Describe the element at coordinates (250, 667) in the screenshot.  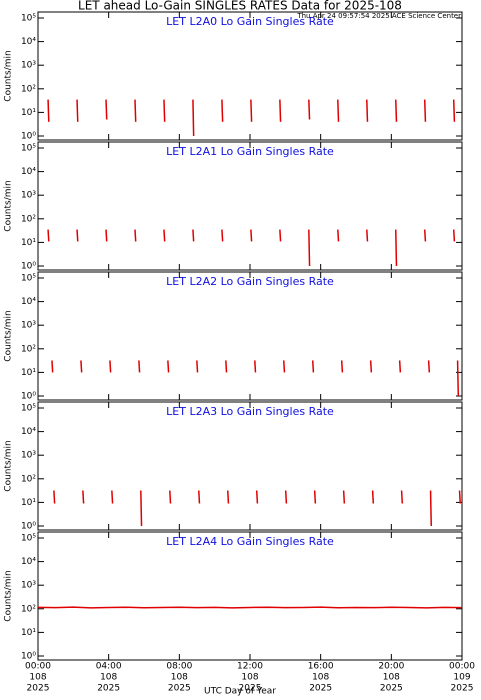
I see `x-tick-label: 12:00` at that location.